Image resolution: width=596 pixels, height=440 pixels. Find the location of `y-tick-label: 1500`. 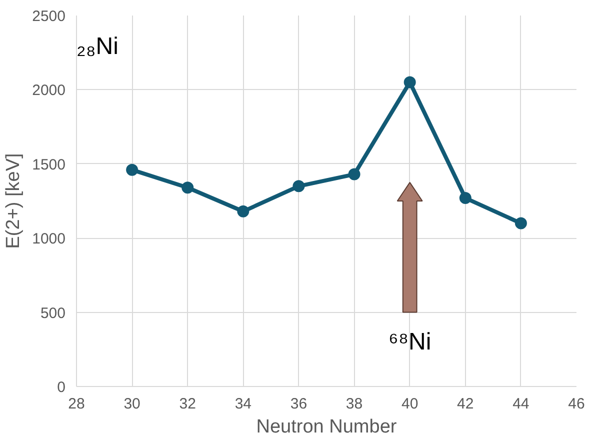

y-tick-label: 1500 is located at coordinates (49, 165).